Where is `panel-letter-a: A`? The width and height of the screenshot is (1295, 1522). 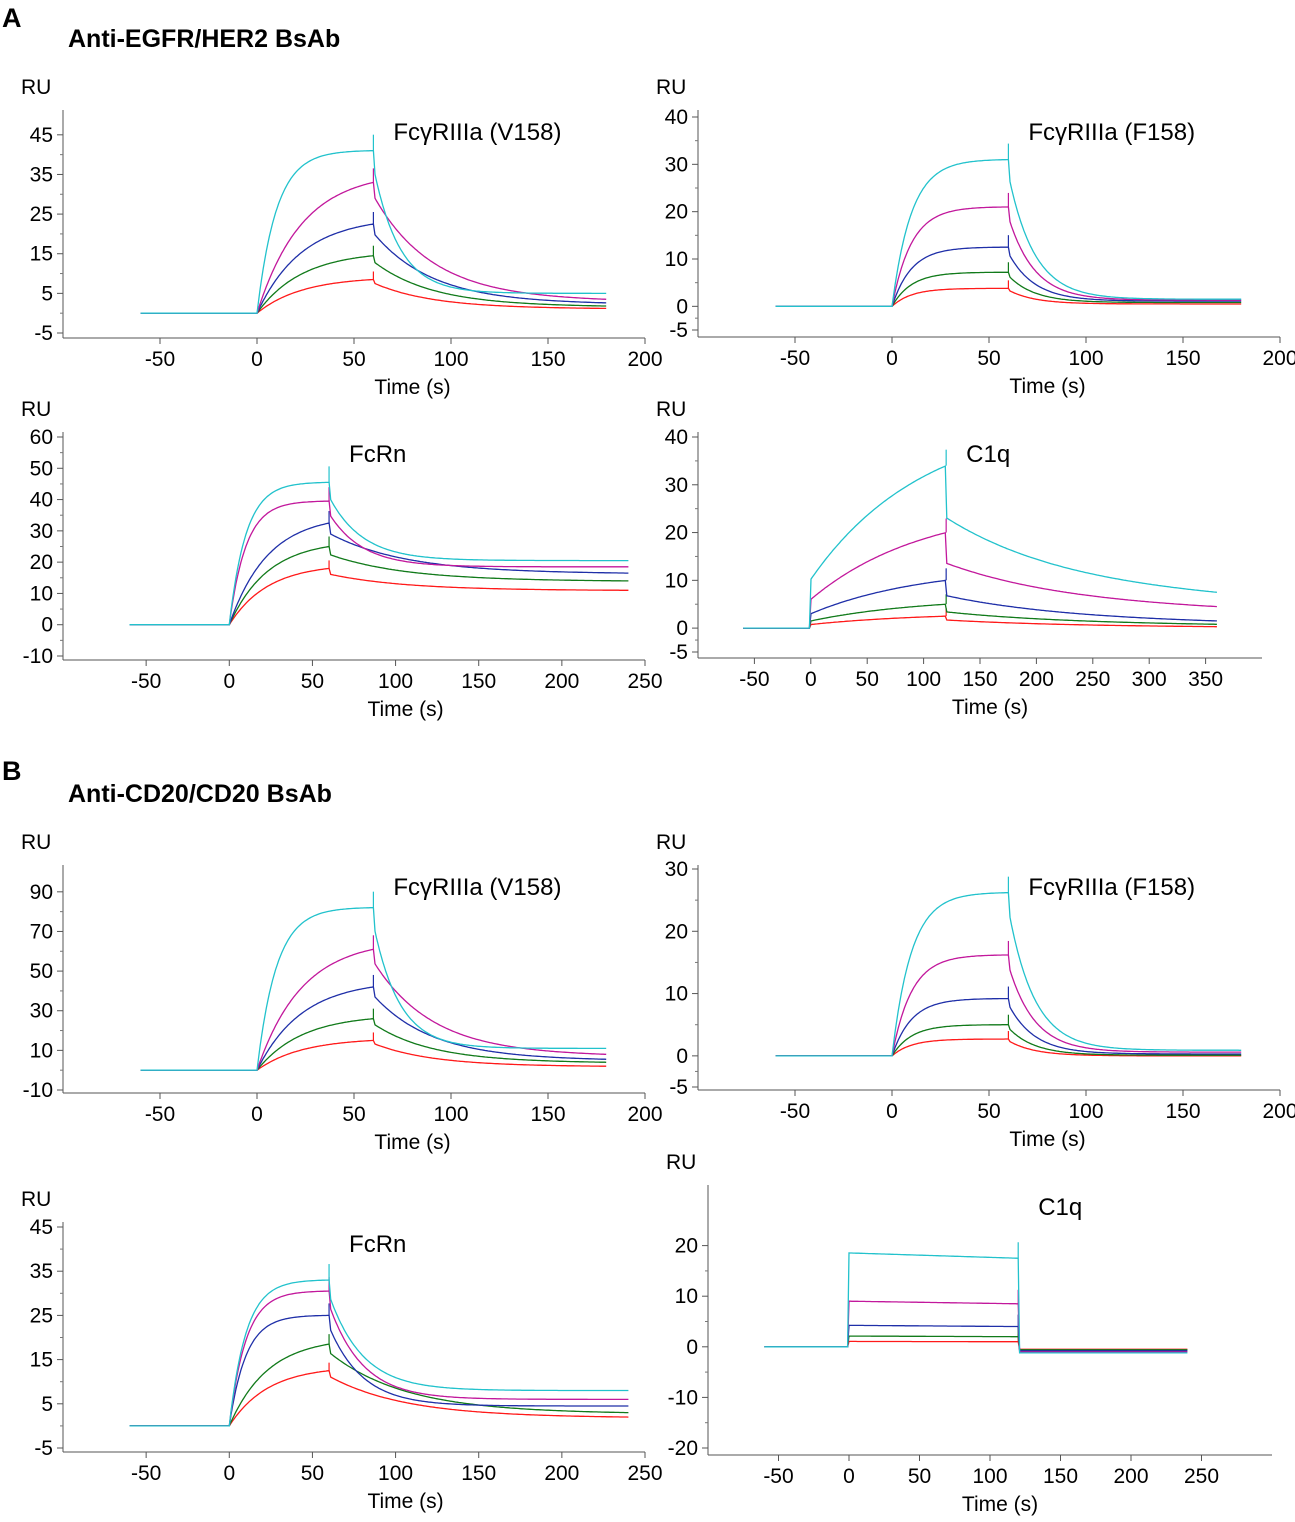
panel-letter-a: A is located at coordinates (12, 18).